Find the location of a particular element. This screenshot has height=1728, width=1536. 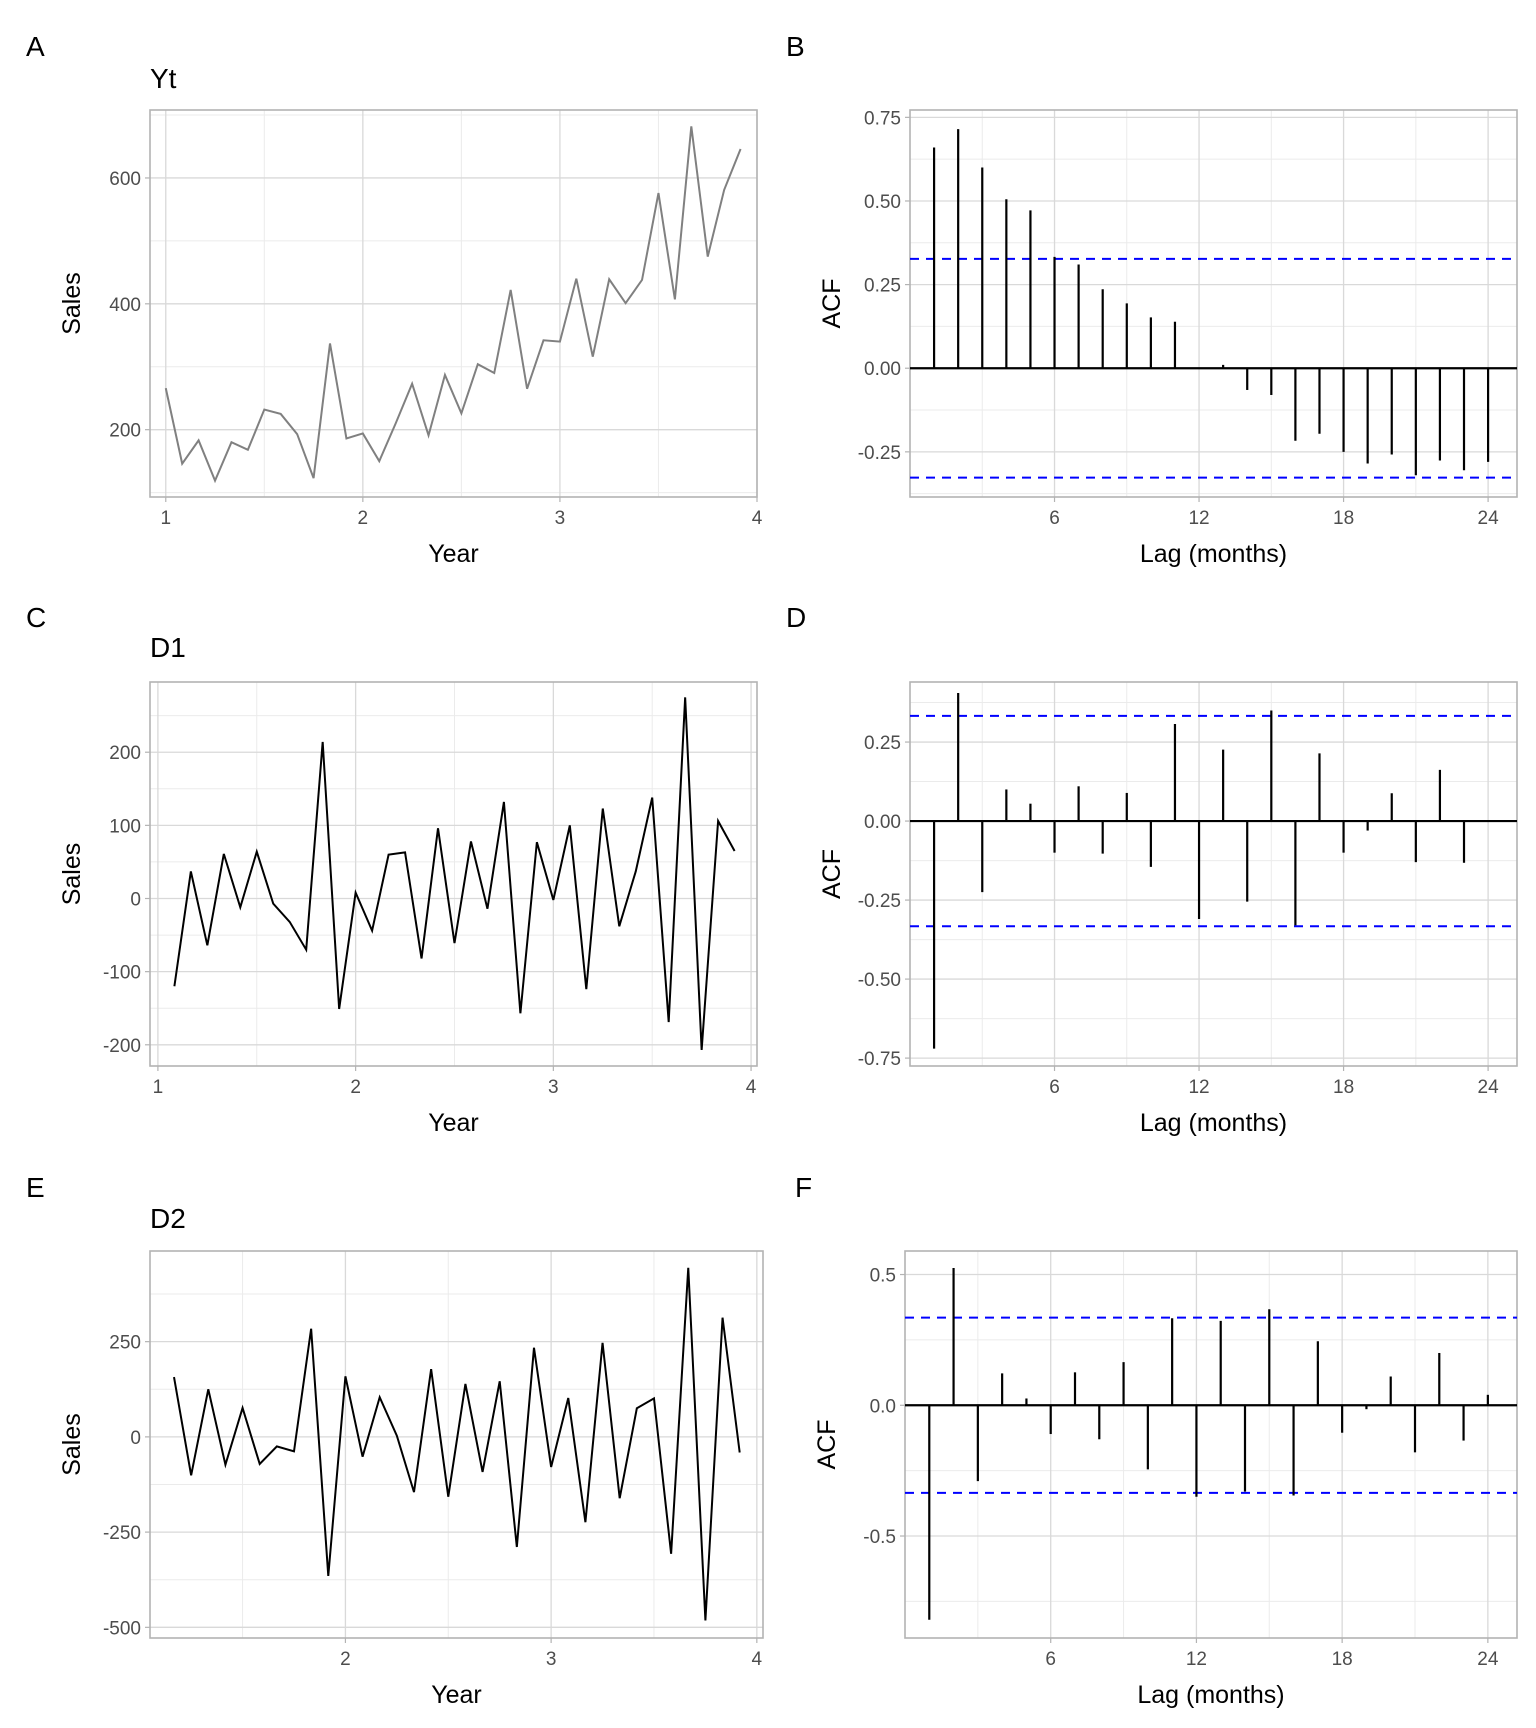

plot-title: D1 is located at coordinates (168, 647).